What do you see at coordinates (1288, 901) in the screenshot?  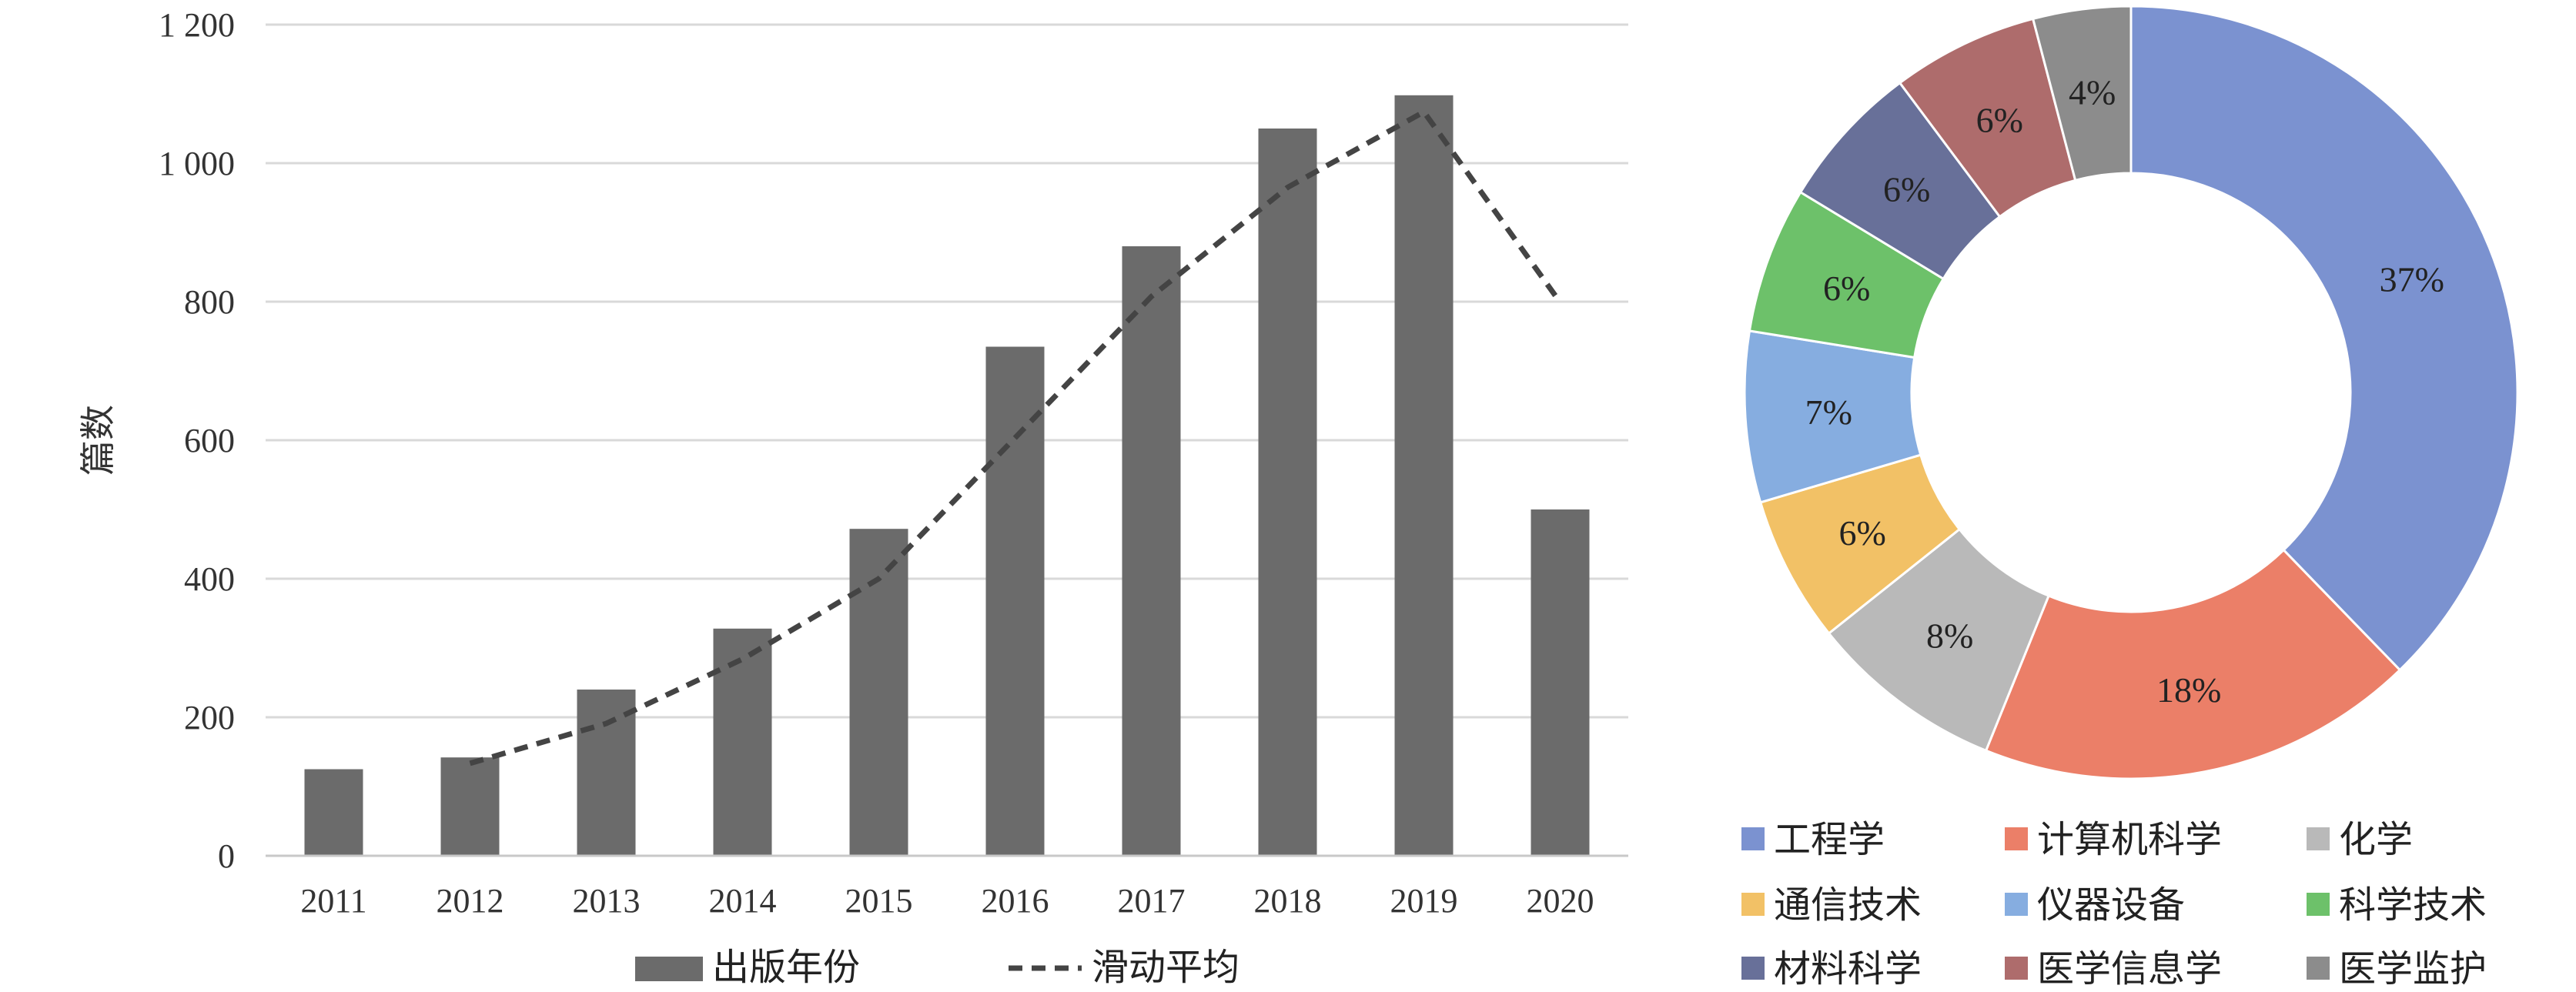 I see `x-tick-label: 2018` at bounding box center [1288, 901].